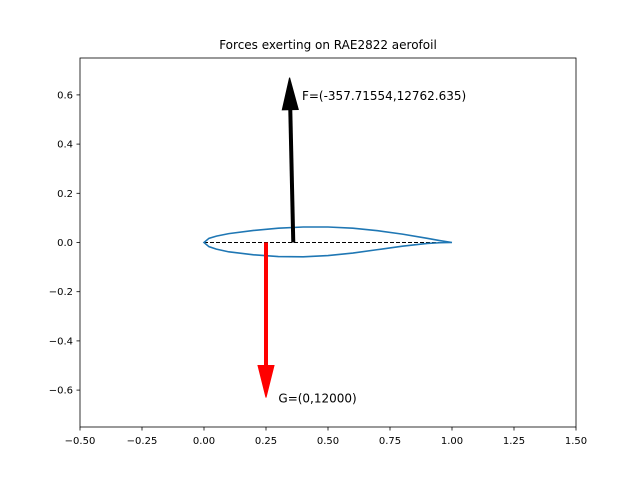  What do you see at coordinates (61, 341) in the screenshot?
I see `y-tick-label: −0.4` at bounding box center [61, 341].